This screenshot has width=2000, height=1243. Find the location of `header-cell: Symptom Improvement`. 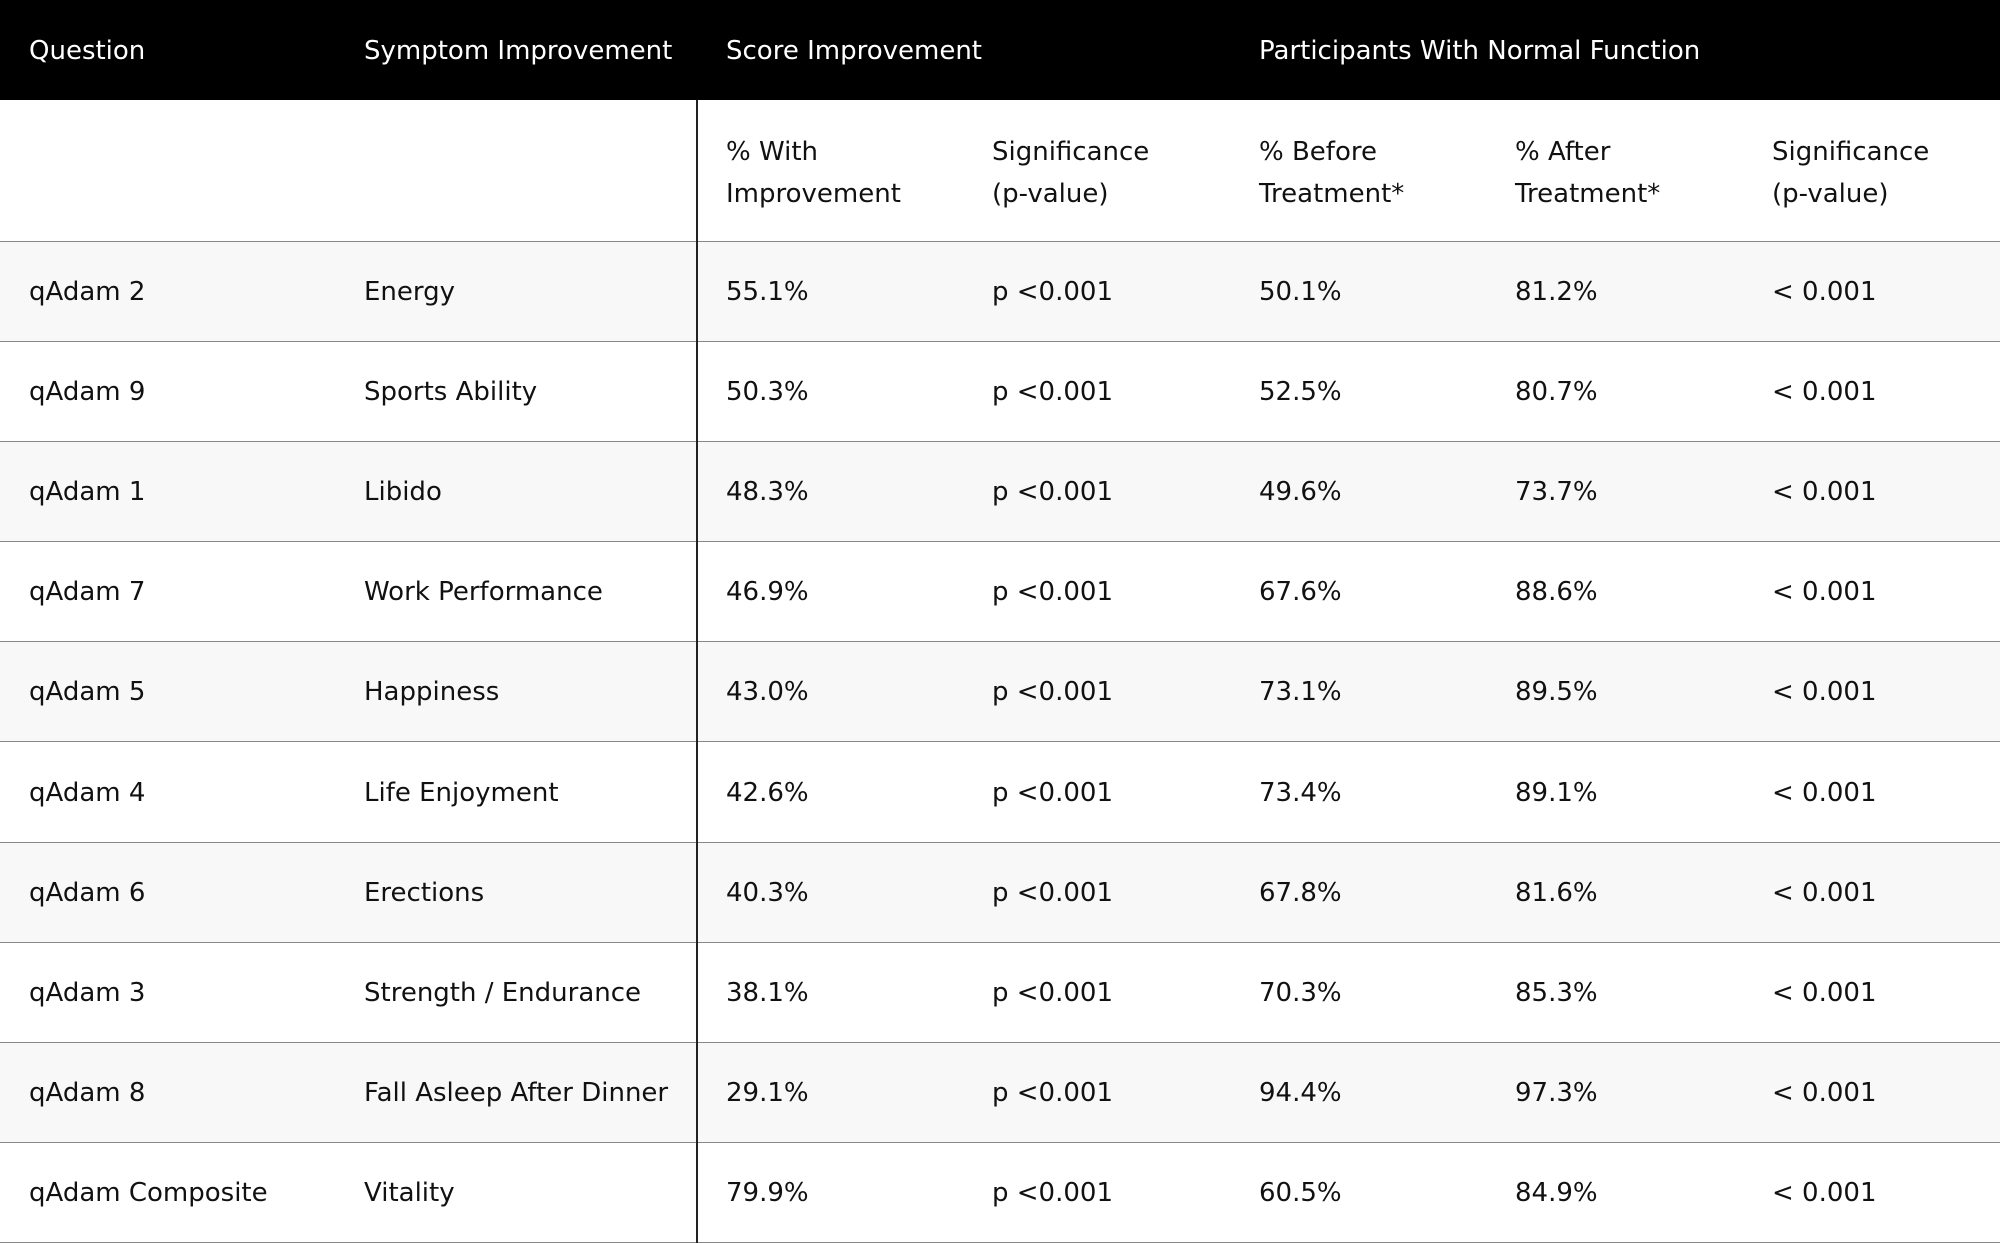

header-cell: Symptom Improvement is located at coordinates (518, 51).